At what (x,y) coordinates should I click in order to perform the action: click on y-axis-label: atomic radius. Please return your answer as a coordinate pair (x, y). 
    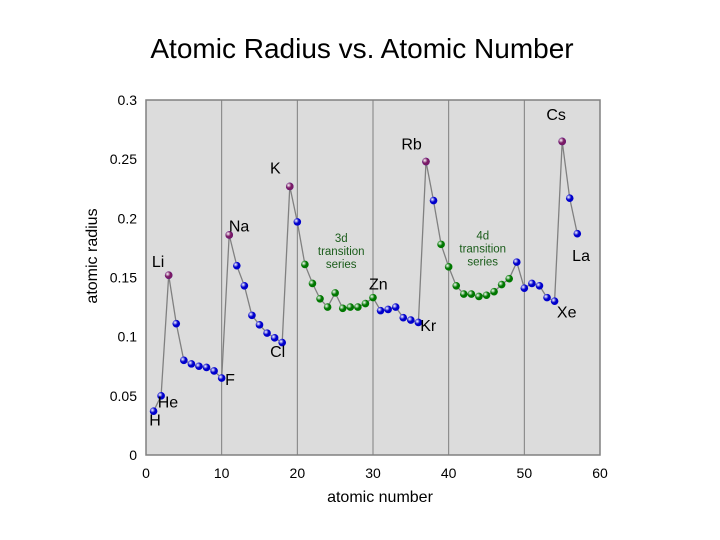
    Looking at the image, I should click on (92, 255).